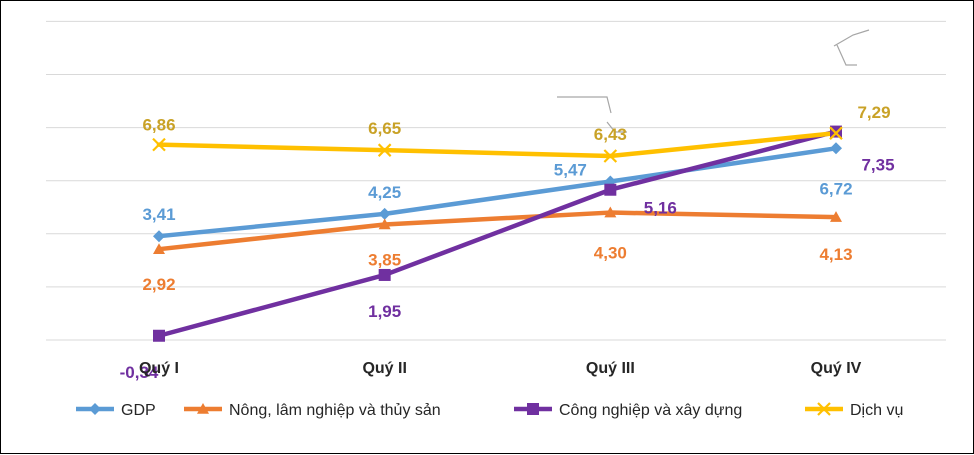 The width and height of the screenshot is (974, 455). What do you see at coordinates (158, 125) in the screenshot?
I see `data-label-dich-vu: 6,86` at bounding box center [158, 125].